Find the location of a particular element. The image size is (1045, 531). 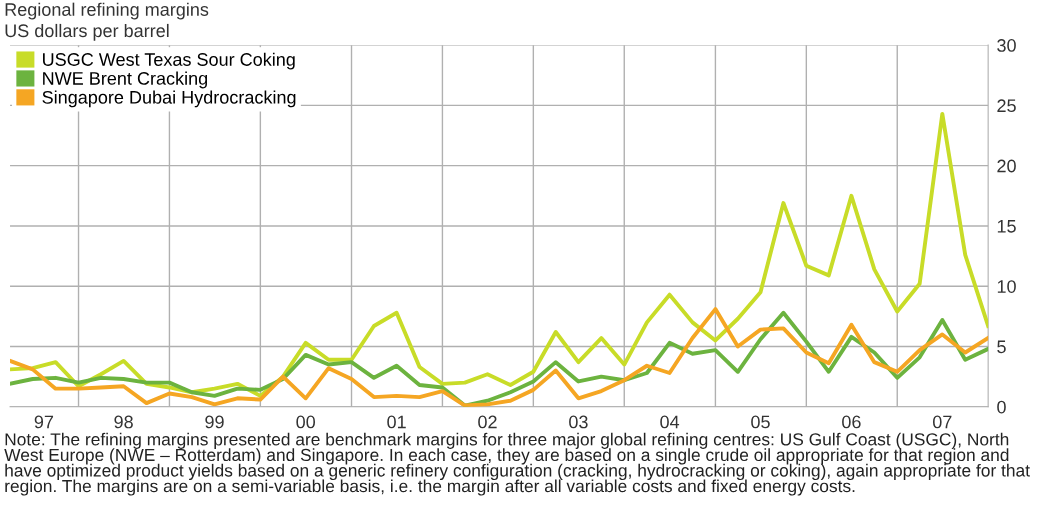

text: Note: The refining margins presented are benchmark margins for three major global refining centres: US Gulf Coast (USGC), North West Europe (NWE – Rotterdam) and Singapore. In each case, they are based on a single crude oil appropriate for that region and have optimized product yields based on a generic refinery configuration (cracking, hydrocracking or coking), again appropriate for that region. The margins are on a semi-variable basis, i.e. the margin after all variable costs and fixed energy costs. is located at coordinates (517, 464).